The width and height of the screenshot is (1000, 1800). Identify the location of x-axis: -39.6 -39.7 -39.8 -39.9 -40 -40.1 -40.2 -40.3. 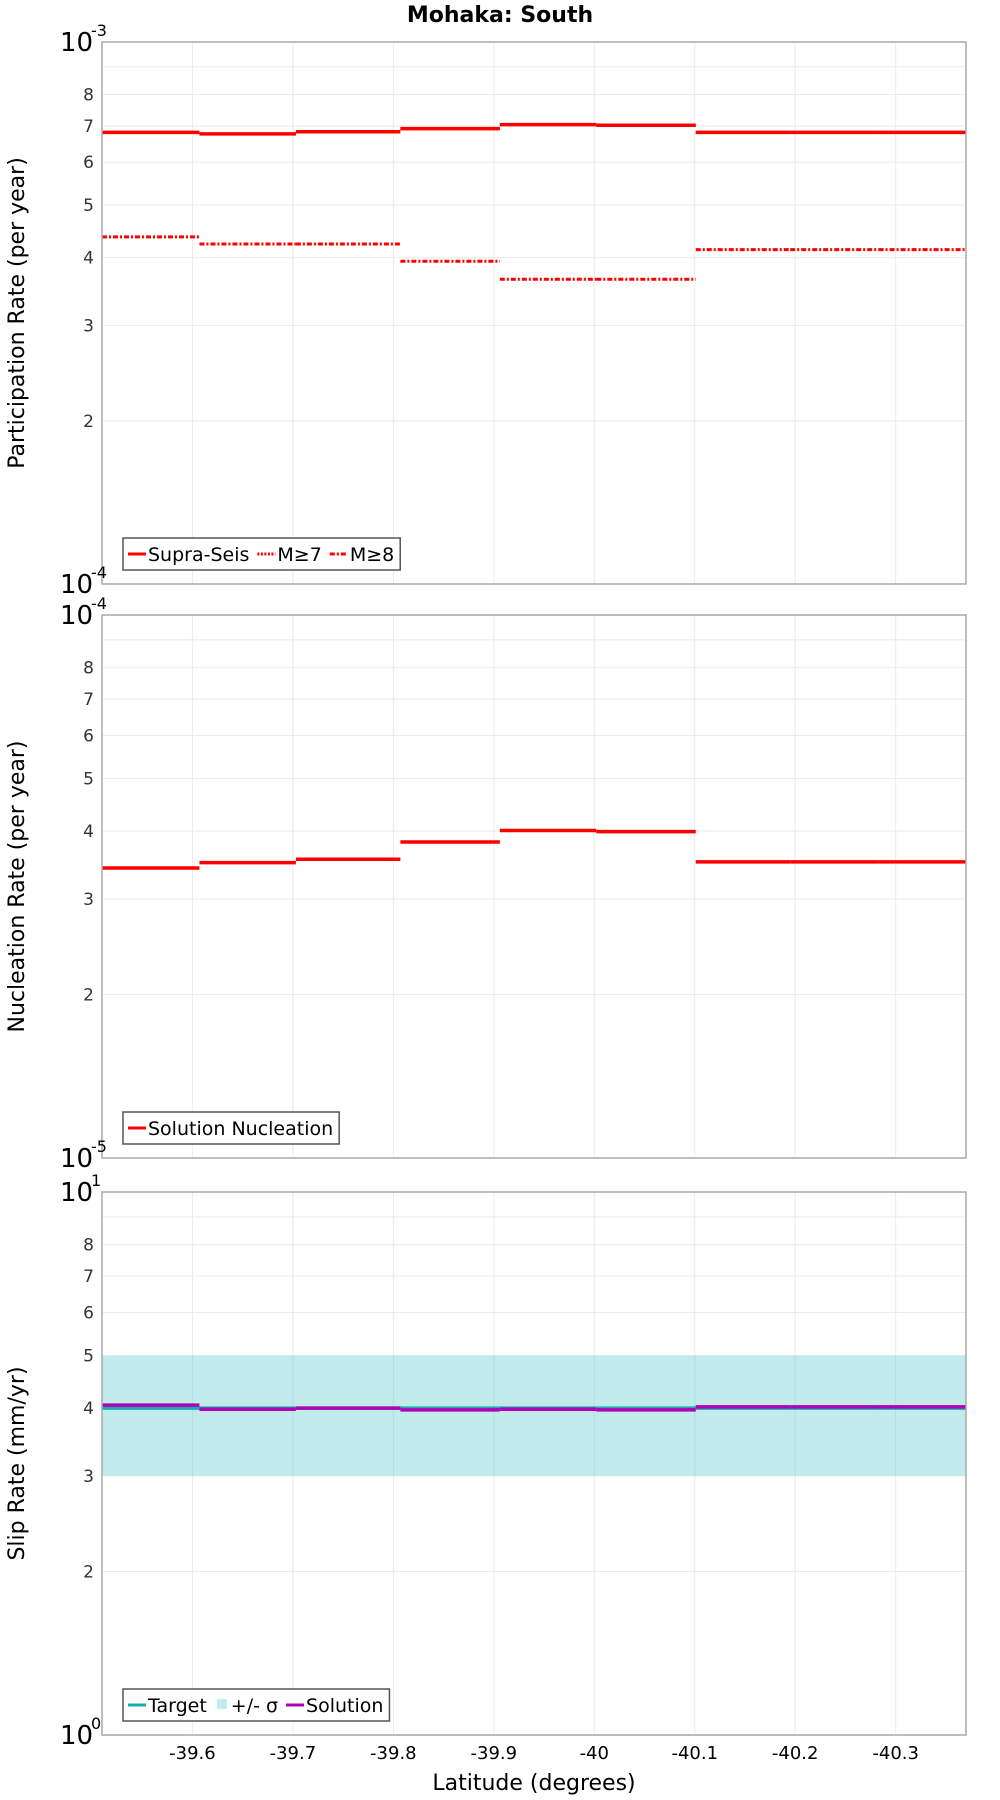
(544, 1753).